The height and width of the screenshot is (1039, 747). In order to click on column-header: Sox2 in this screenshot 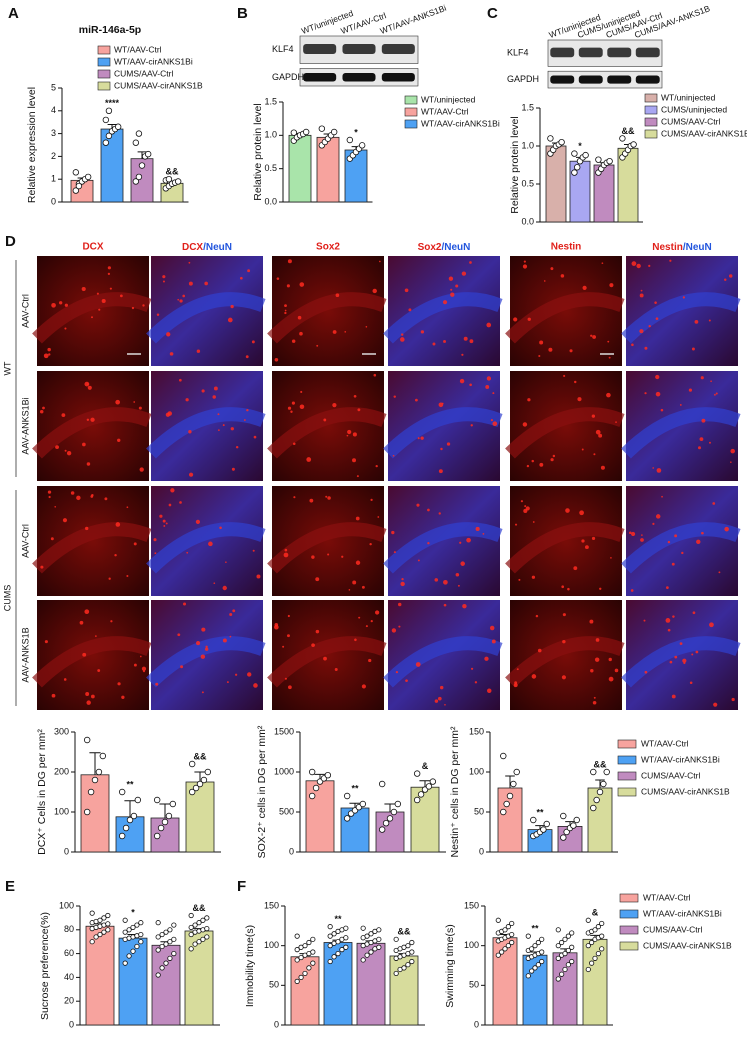, I will do `click(328, 247)`.